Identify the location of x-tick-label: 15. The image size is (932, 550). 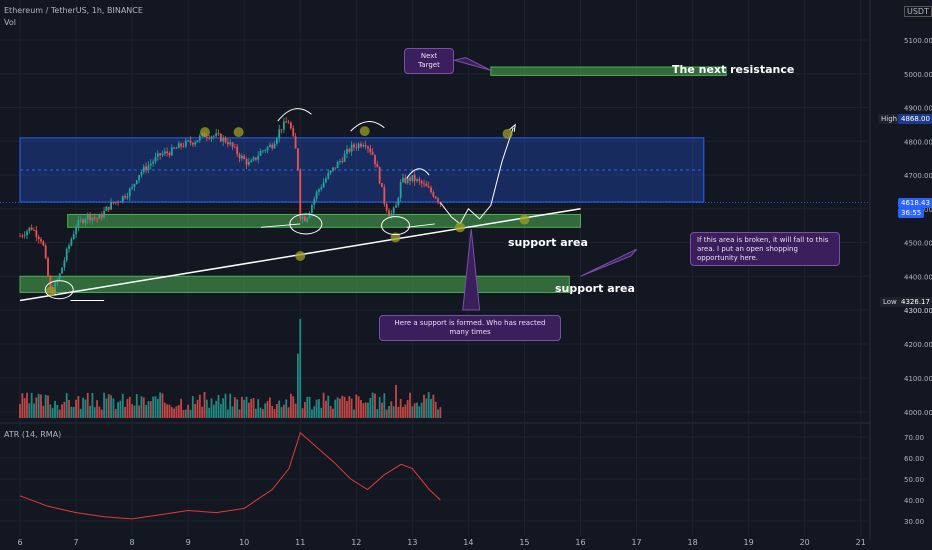
(524, 542).